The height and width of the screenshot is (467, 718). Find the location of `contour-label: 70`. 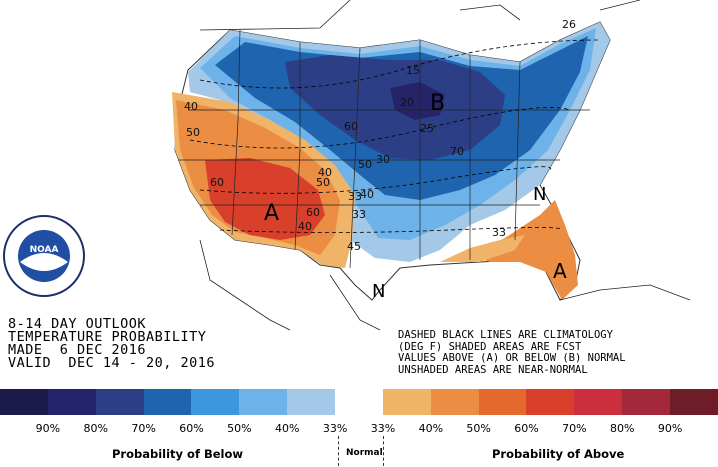

contour-label: 70 is located at coordinates (457, 151).